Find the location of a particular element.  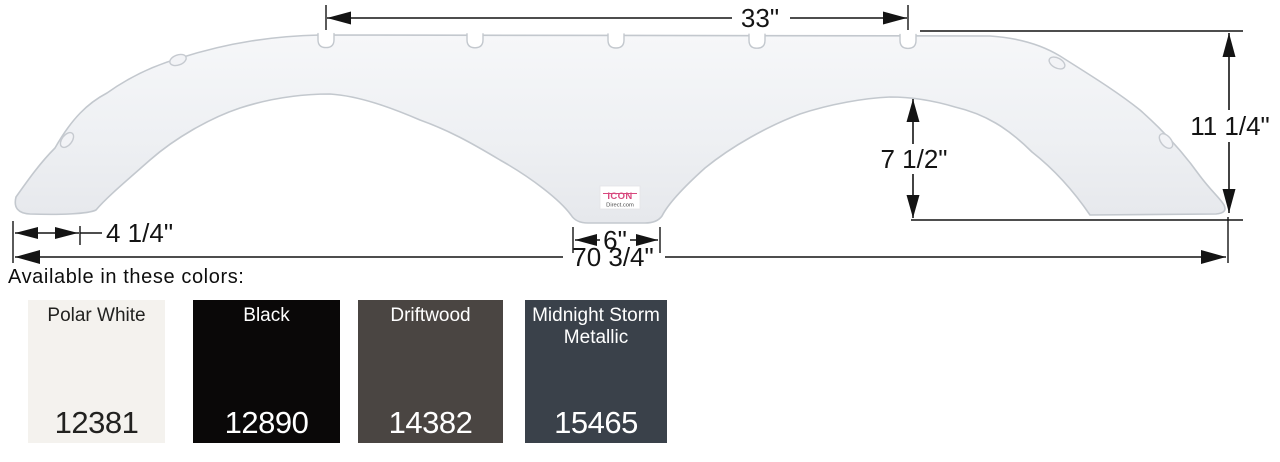

dim-right-height: 11 1/4" is located at coordinates (1090, 125).